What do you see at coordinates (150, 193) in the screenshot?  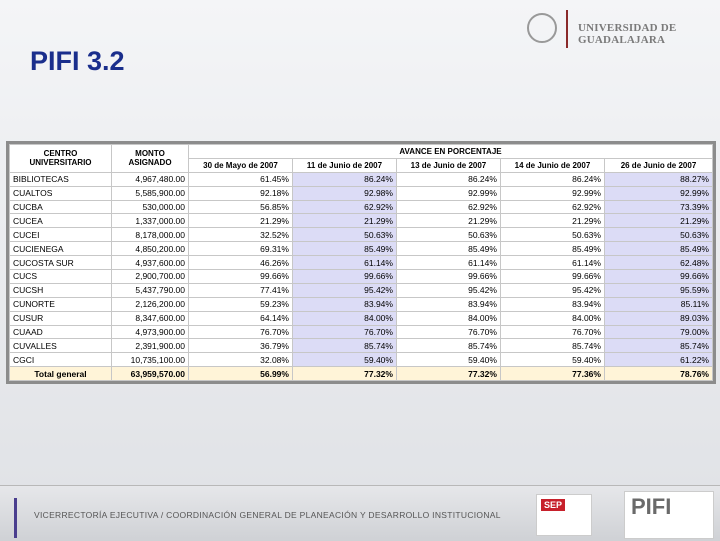 I see `cell: 5,585,900.00` at bounding box center [150, 193].